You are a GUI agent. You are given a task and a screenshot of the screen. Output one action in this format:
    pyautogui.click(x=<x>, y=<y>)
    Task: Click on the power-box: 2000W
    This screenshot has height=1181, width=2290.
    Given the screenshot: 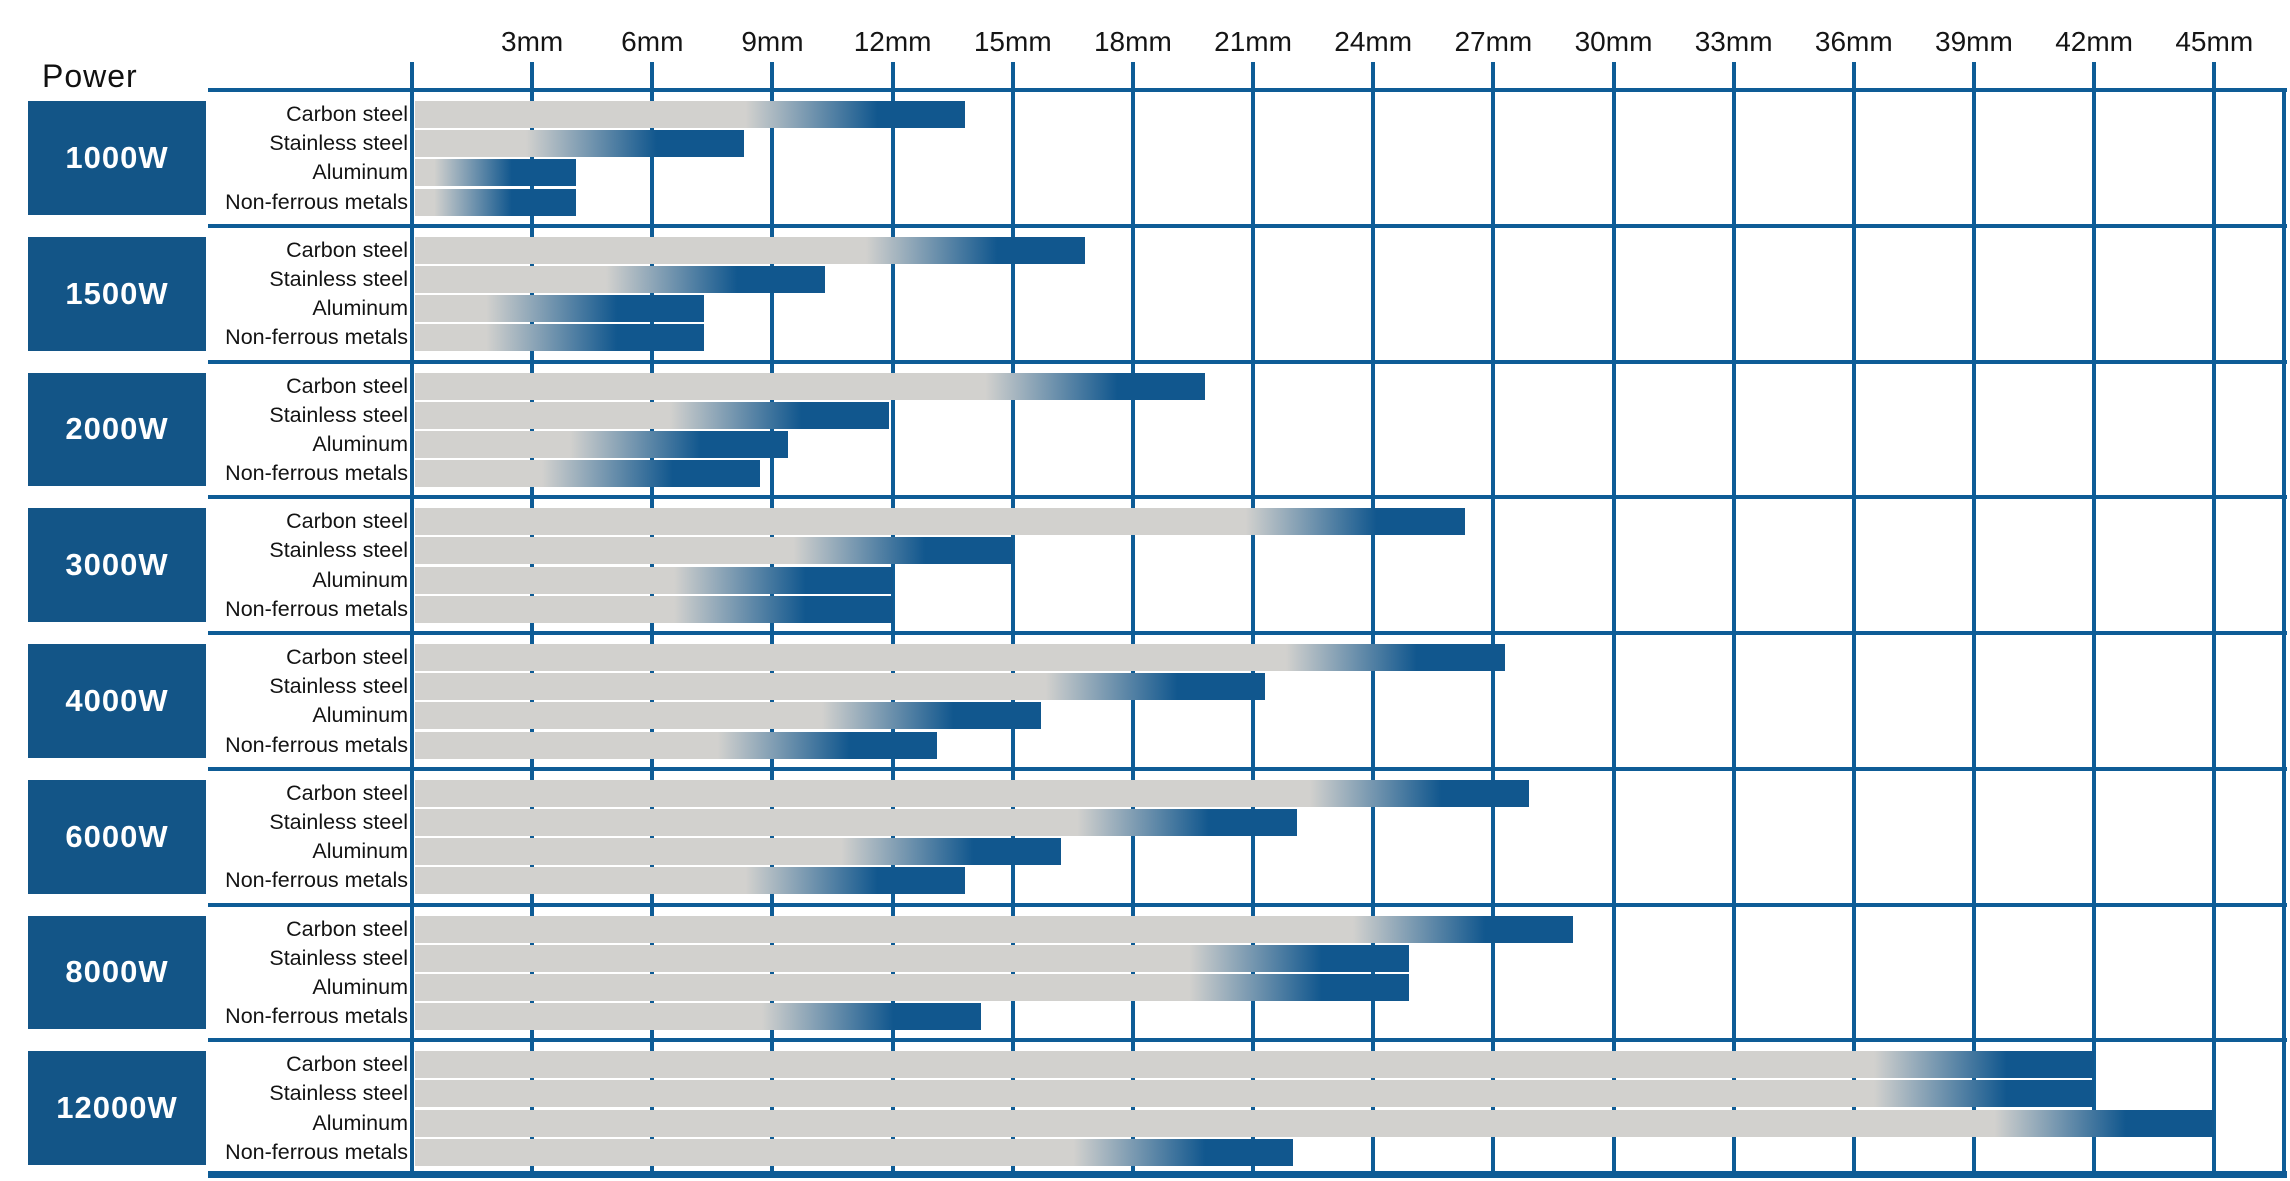 What is the action you would take?
    pyautogui.click(x=117, y=429)
    